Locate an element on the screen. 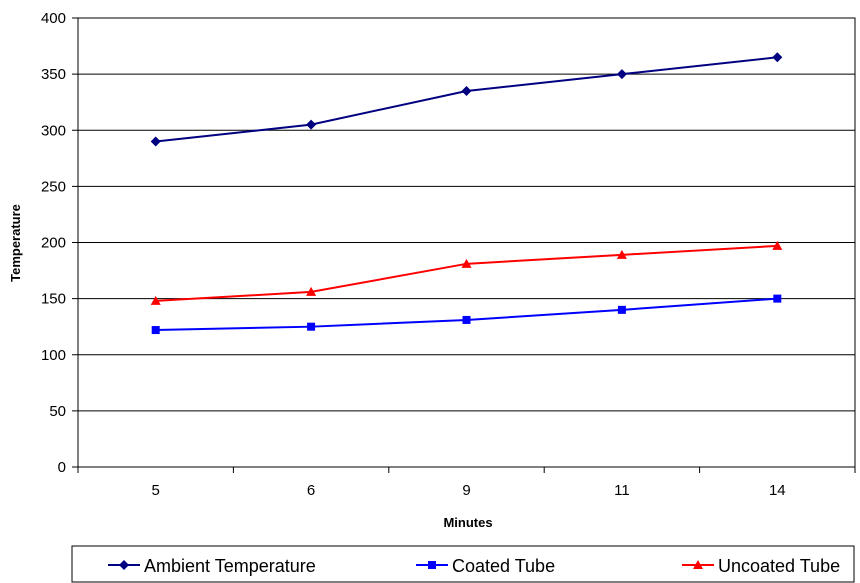 Image resolution: width=860 pixels, height=583 pixels. y-tick-label: 200 is located at coordinates (53, 243).